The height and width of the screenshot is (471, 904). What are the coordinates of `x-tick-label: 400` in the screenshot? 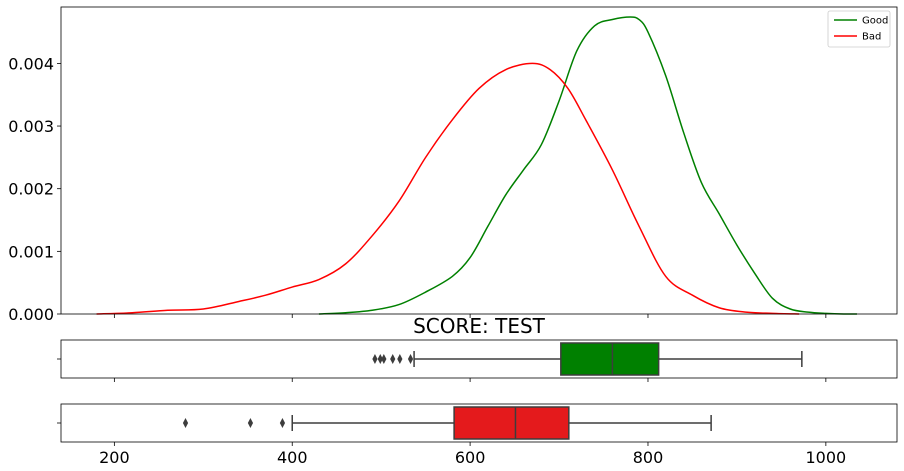 It's located at (292, 457).